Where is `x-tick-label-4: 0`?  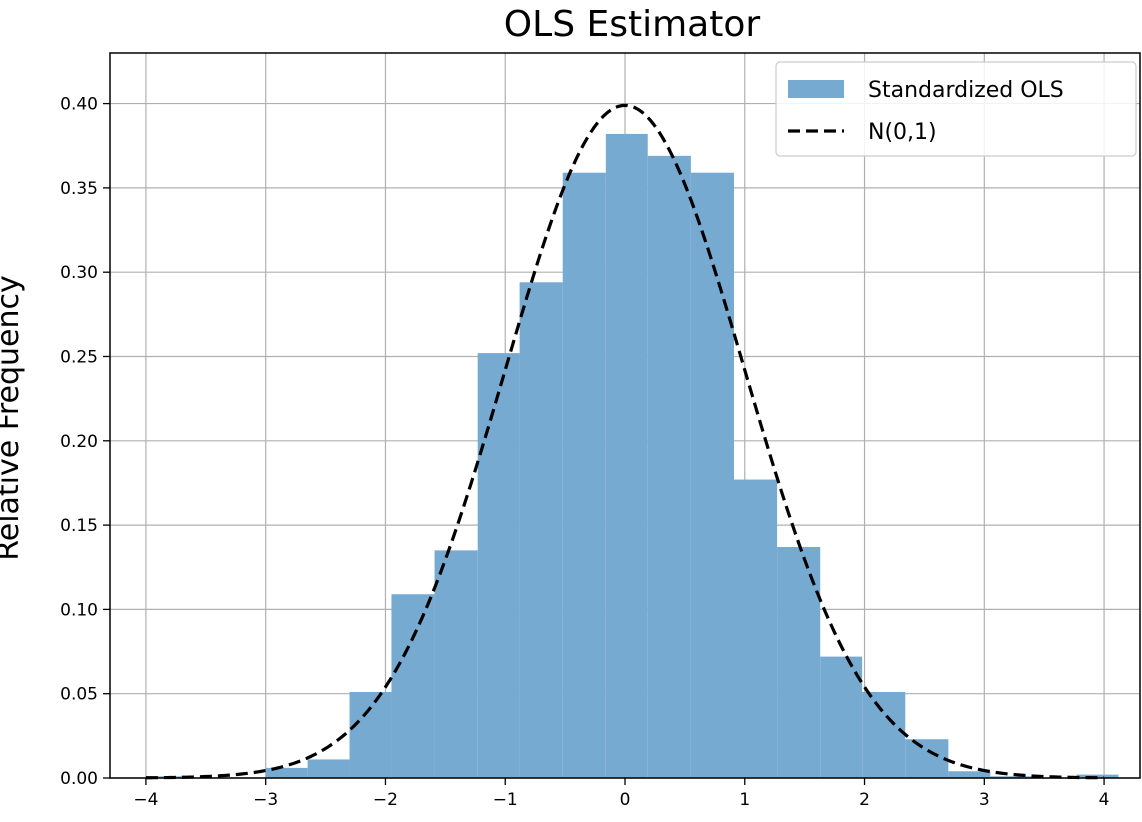 x-tick-label-4: 0 is located at coordinates (625, 800).